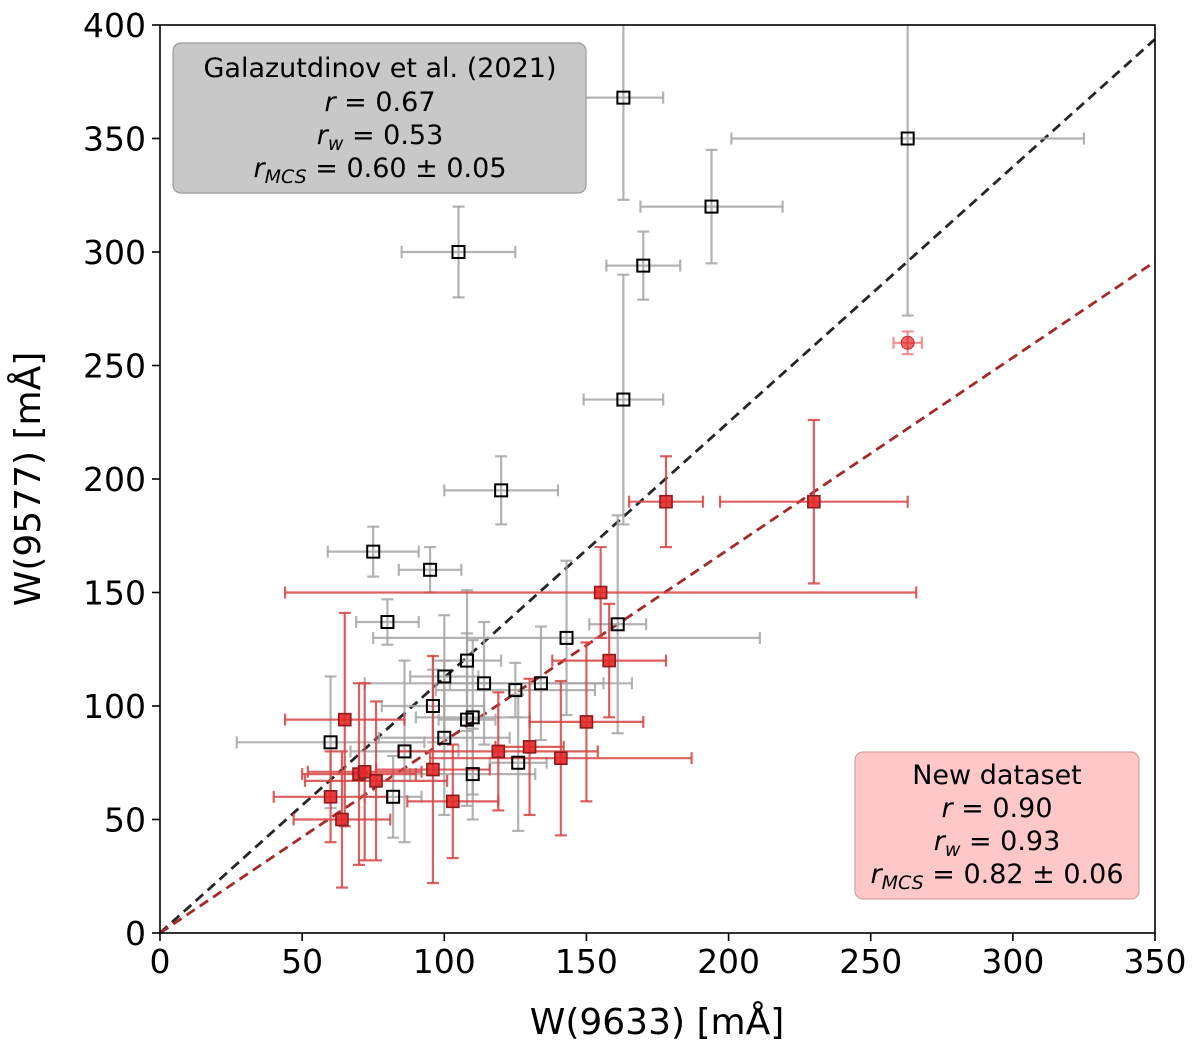 The width and height of the screenshot is (1200, 1050). I want to click on x-axis-ticks: 0 50 100 150 200 250 300 350, so click(668, 957).